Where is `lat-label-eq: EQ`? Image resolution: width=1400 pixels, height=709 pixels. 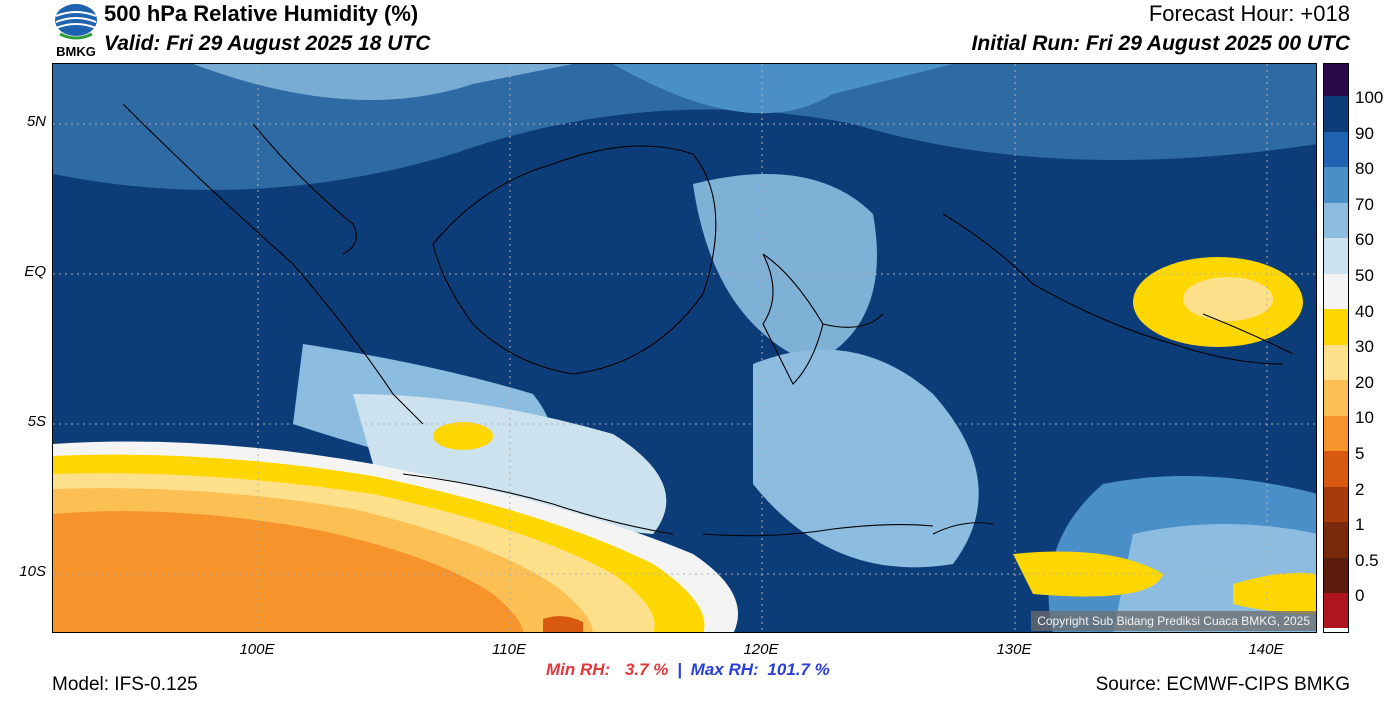
lat-label-eq: EQ is located at coordinates (35, 271).